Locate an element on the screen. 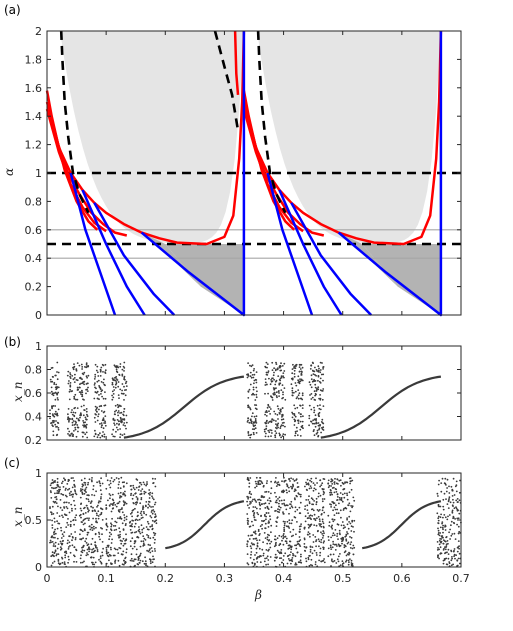  y-tick-label: 0.8 is located at coordinates (34, 201).